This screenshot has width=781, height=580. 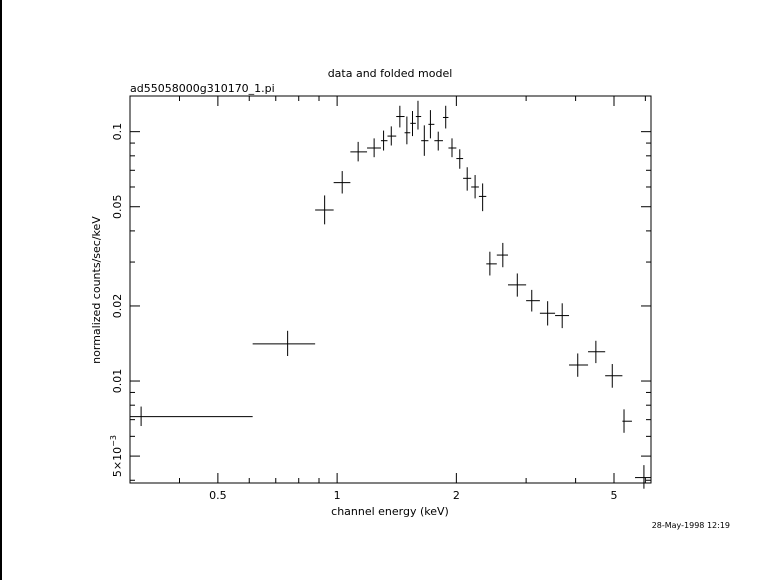 What do you see at coordinates (96, 290) in the screenshot?
I see `y-axis-label: normalized counts/sec/keV` at bounding box center [96, 290].